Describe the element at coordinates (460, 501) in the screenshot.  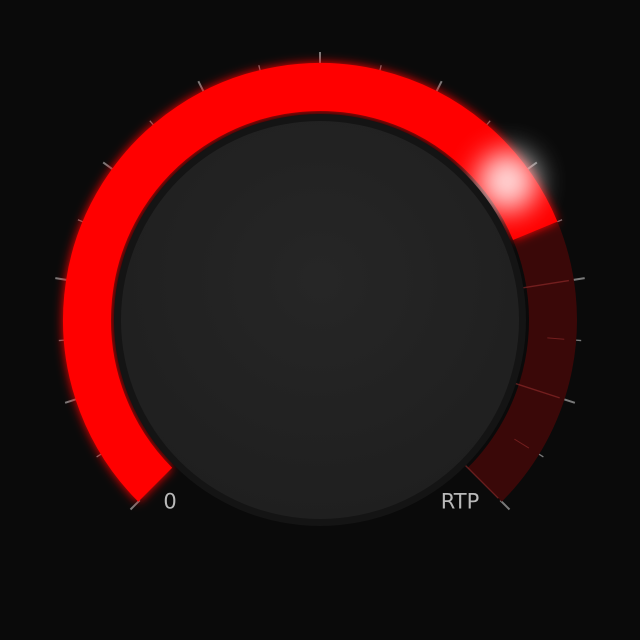
I see `gauge-max-label: RTP` at that location.